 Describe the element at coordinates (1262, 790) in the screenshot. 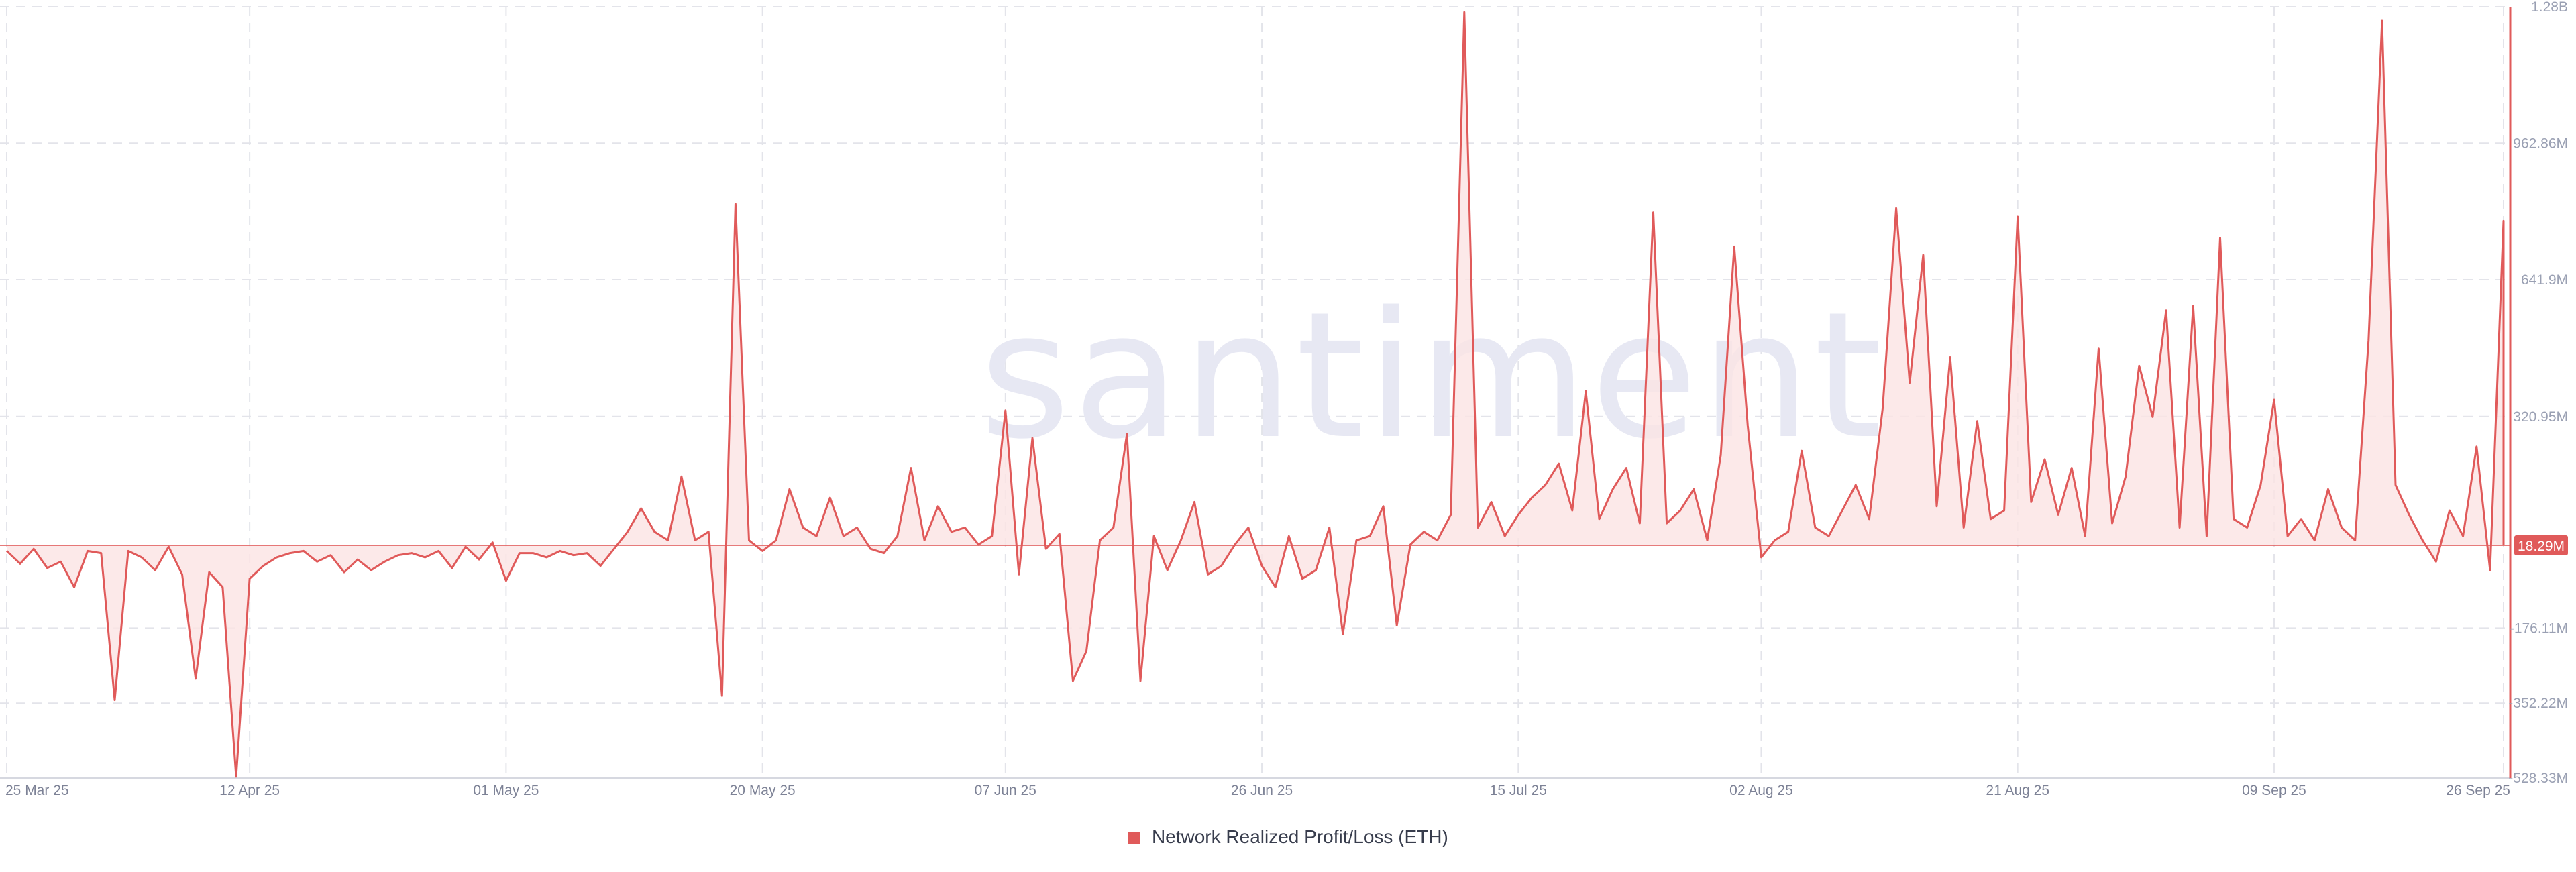

I see `x-tick-label: 26 Jun 25` at that location.